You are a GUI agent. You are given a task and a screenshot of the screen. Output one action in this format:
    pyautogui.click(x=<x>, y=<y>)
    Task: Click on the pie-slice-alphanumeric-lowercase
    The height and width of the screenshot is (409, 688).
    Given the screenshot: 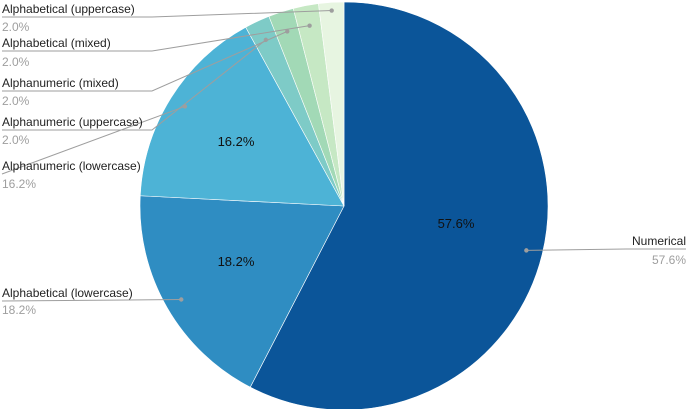 What is the action you would take?
    pyautogui.click(x=242, y=116)
    